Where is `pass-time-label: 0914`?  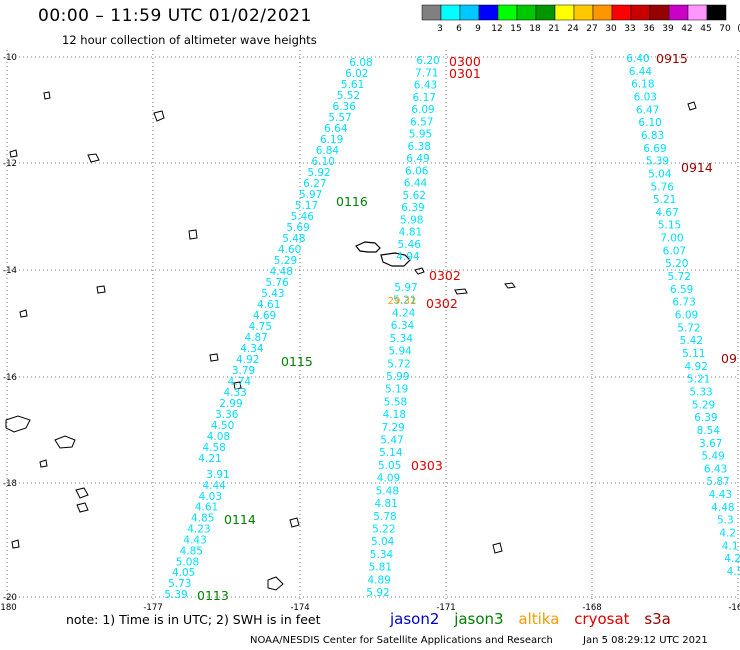 pass-time-label: 0914 is located at coordinates (697, 167).